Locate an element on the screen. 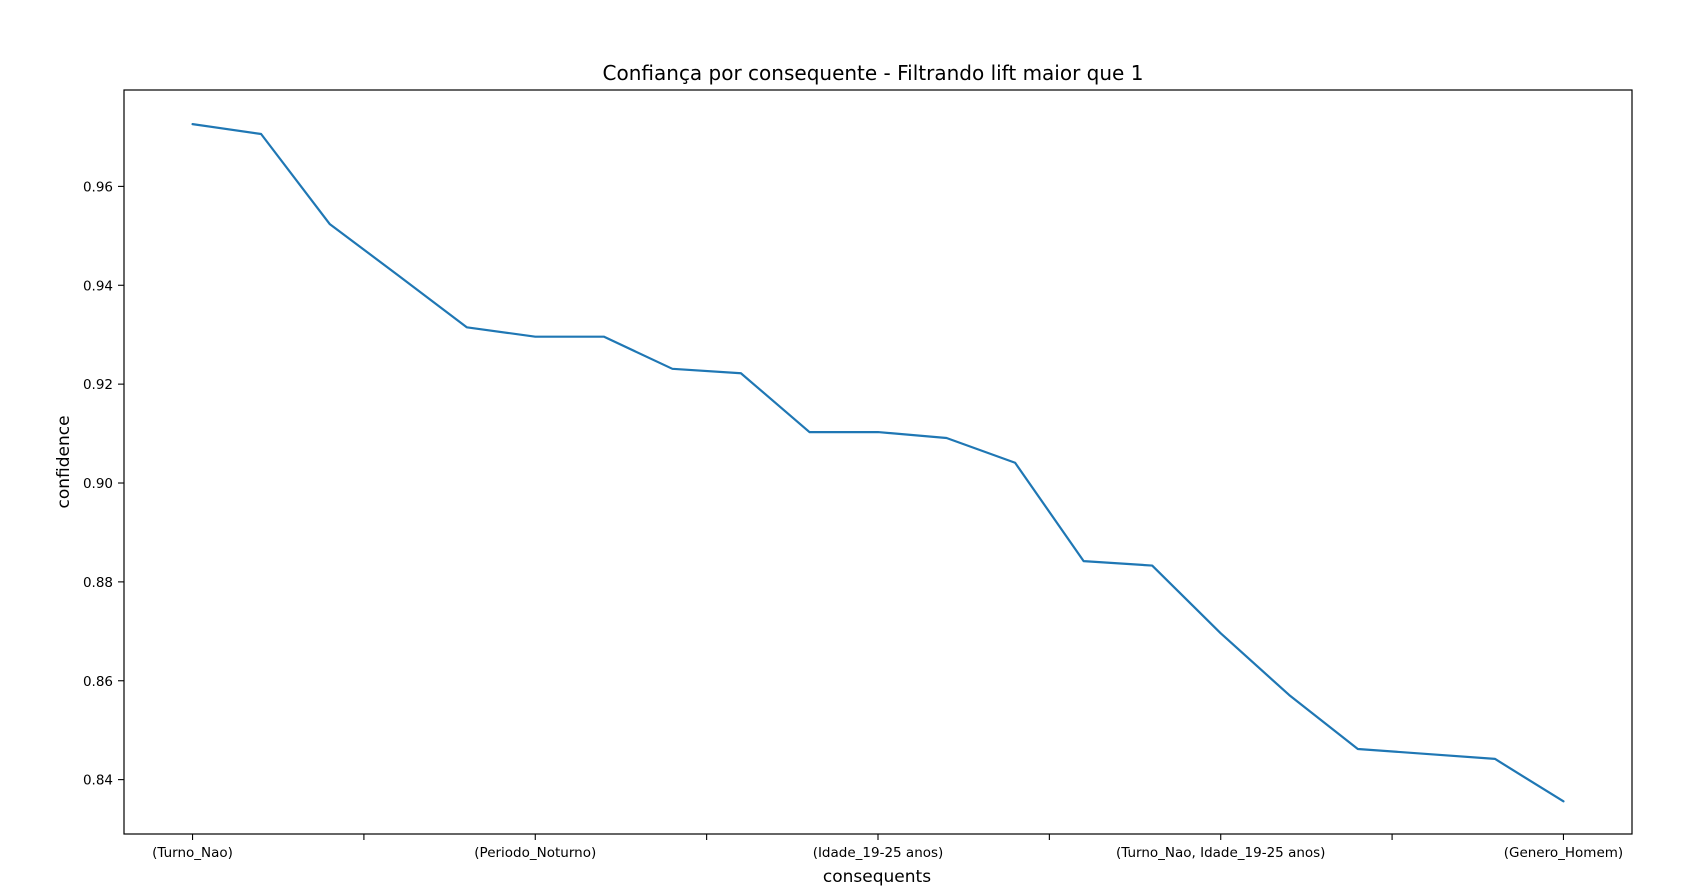 The height and width of the screenshot is (893, 1681). x-tick-label: (Periodo_Noturno) is located at coordinates (535, 853).